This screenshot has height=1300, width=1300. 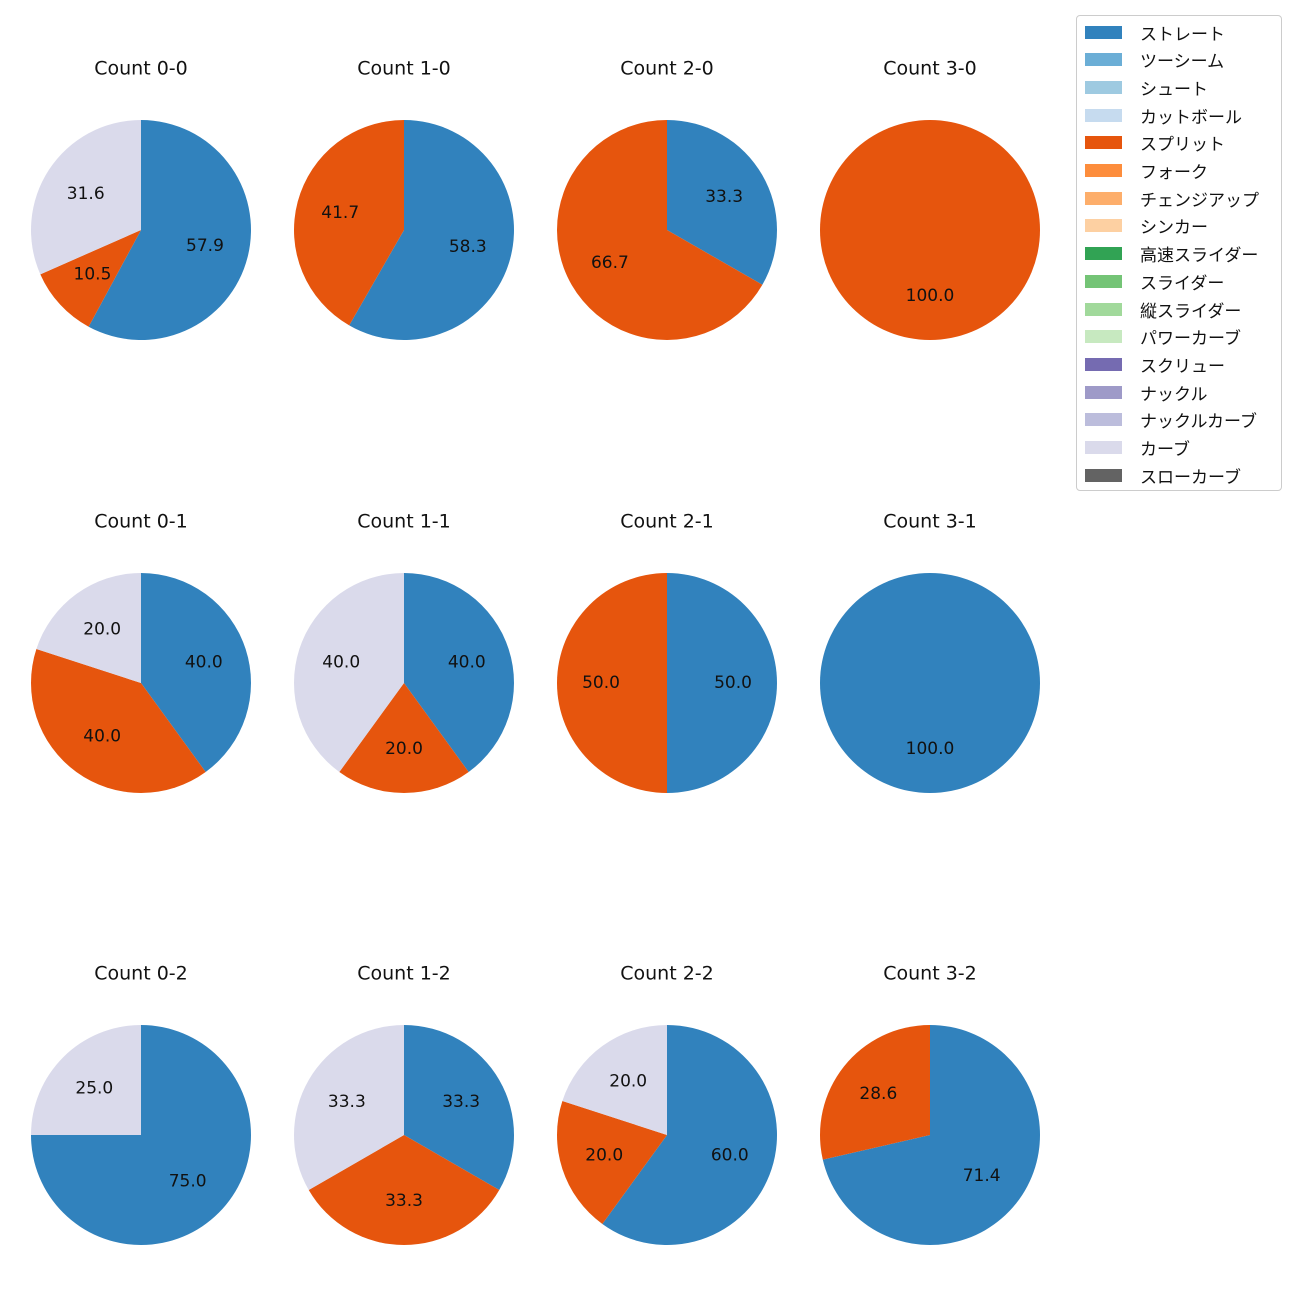 What do you see at coordinates (1191, 117) in the screenshot?
I see `legend-label: カットボール` at bounding box center [1191, 117].